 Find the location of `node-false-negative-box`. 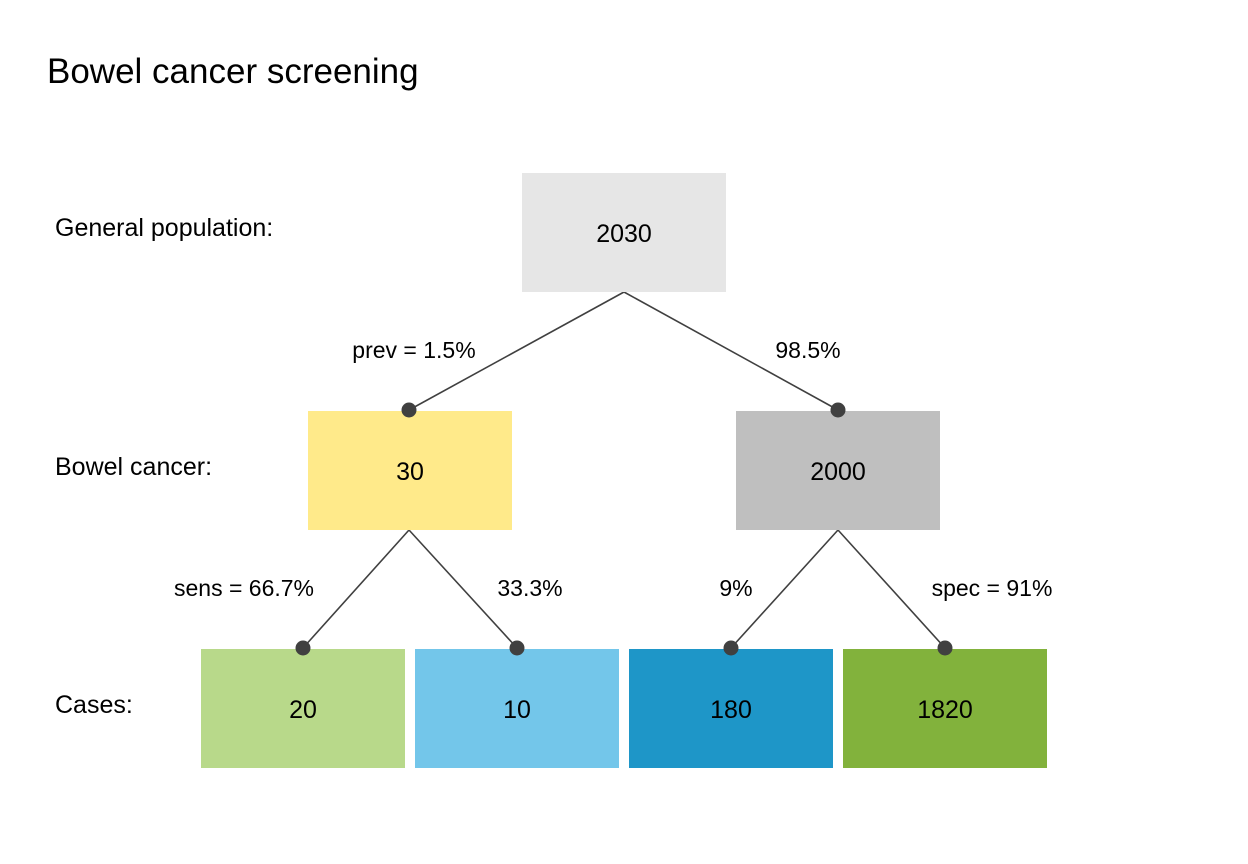

node-false-negative-box is located at coordinates (517, 708).